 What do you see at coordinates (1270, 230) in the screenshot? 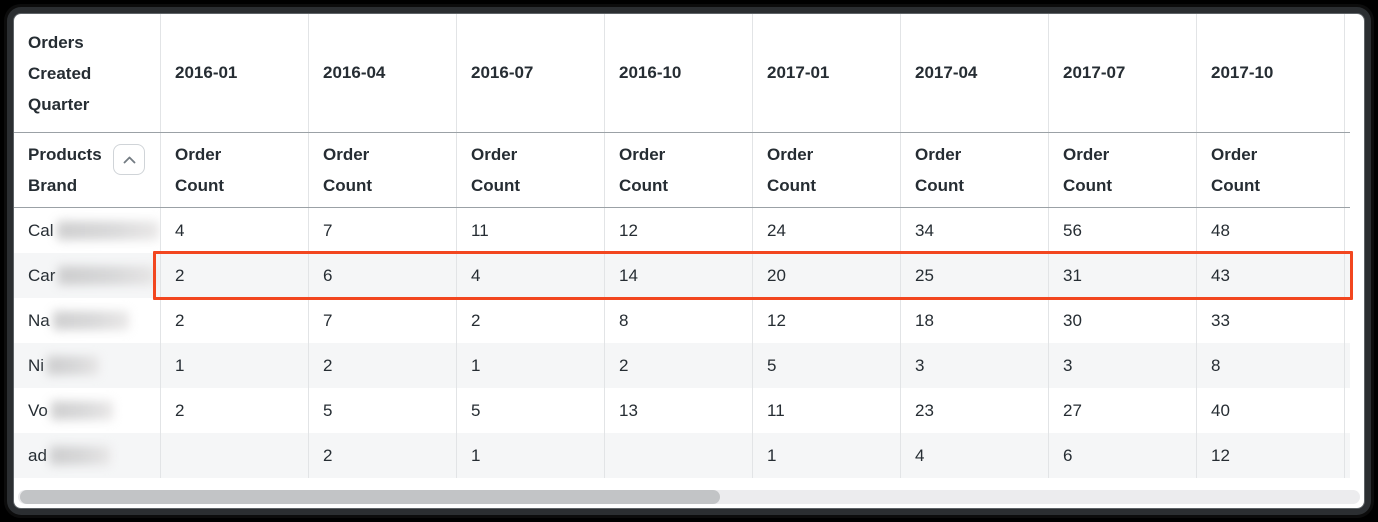
I see `value-cell: 48` at bounding box center [1270, 230].